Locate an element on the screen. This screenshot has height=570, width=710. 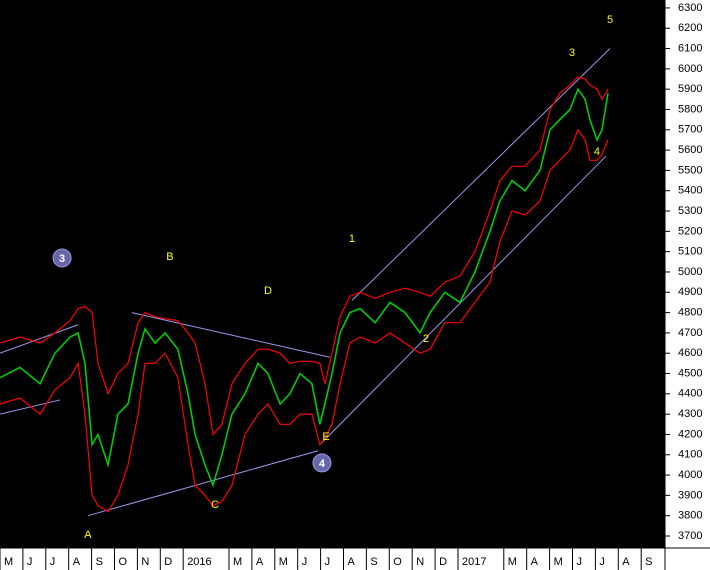
x-tick-label: 2016 is located at coordinates (199, 562).